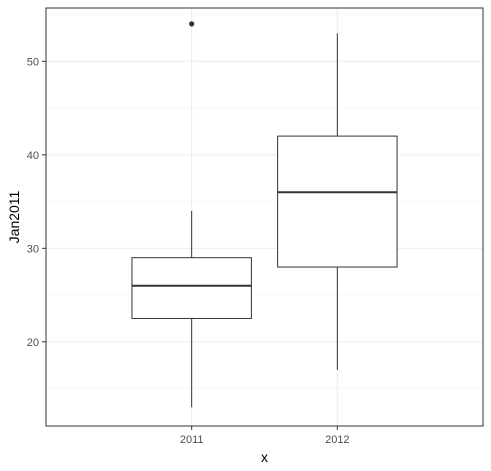 The image size is (491, 471). Describe the element at coordinates (14, 216) in the screenshot. I see `y-axis-title: Jan2011` at that location.